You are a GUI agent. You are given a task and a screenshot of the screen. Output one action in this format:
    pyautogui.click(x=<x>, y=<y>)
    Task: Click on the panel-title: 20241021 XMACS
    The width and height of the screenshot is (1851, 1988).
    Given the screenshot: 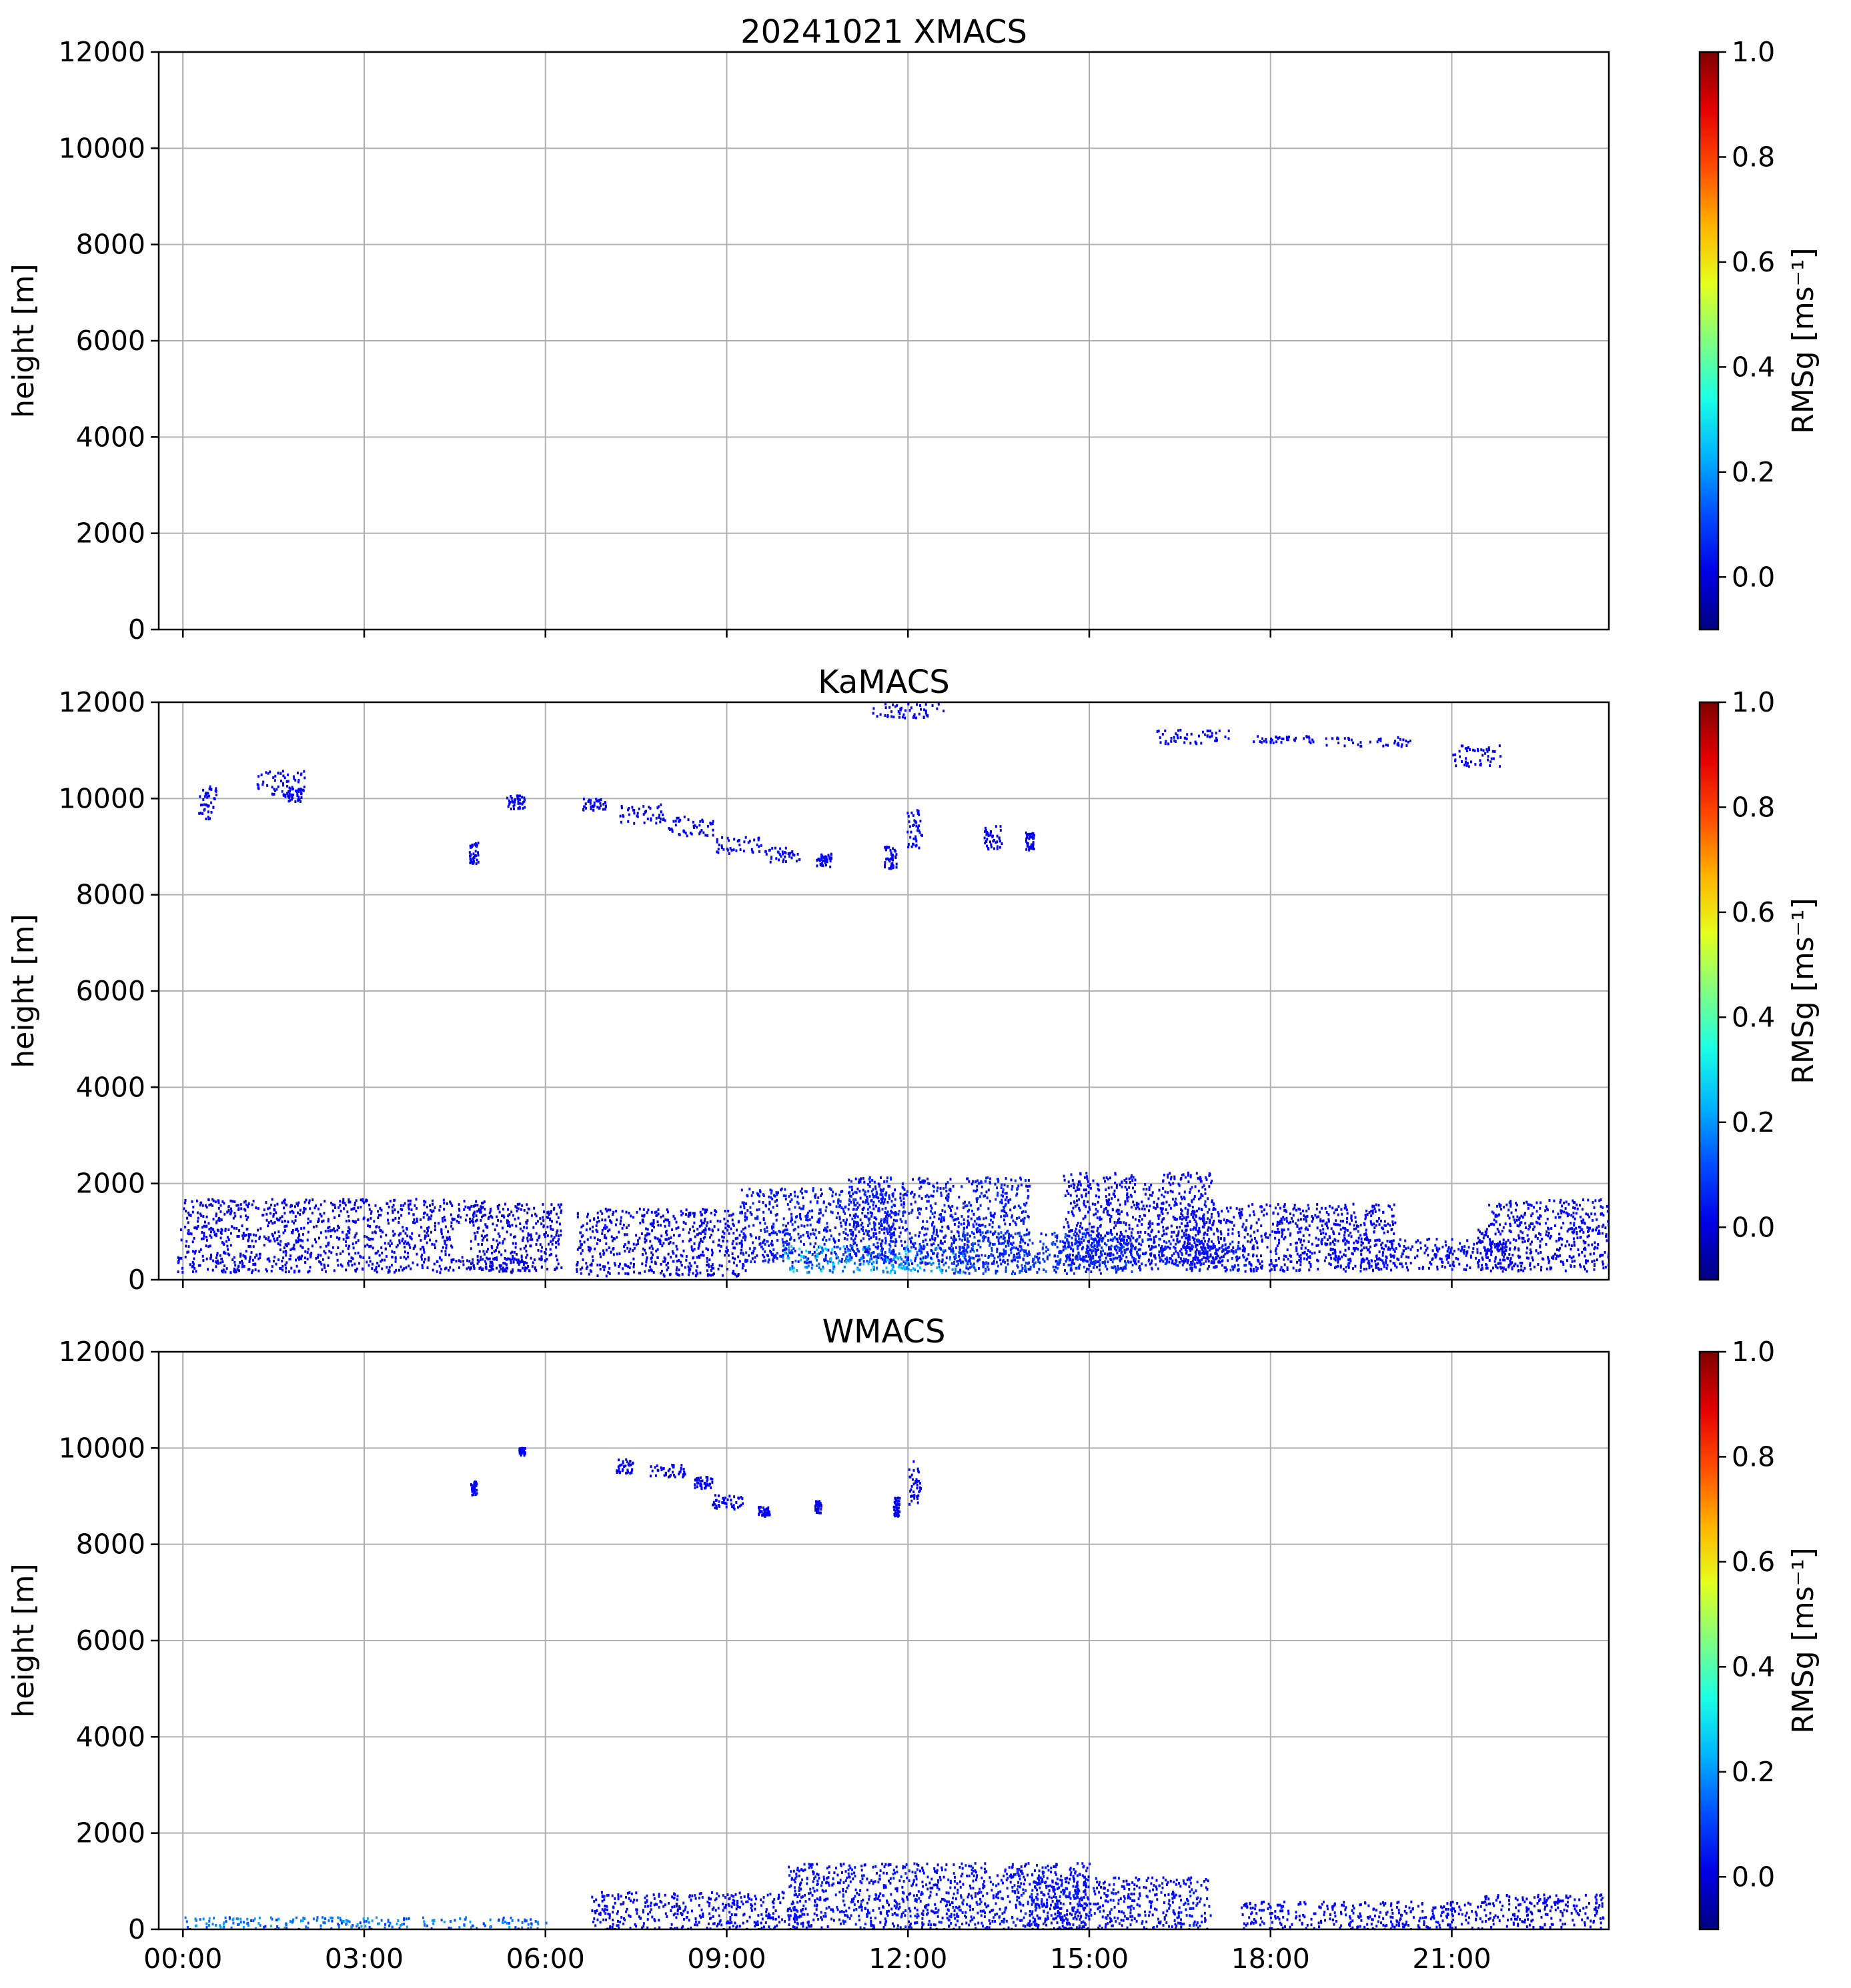 What is the action you would take?
    pyautogui.click(x=883, y=32)
    